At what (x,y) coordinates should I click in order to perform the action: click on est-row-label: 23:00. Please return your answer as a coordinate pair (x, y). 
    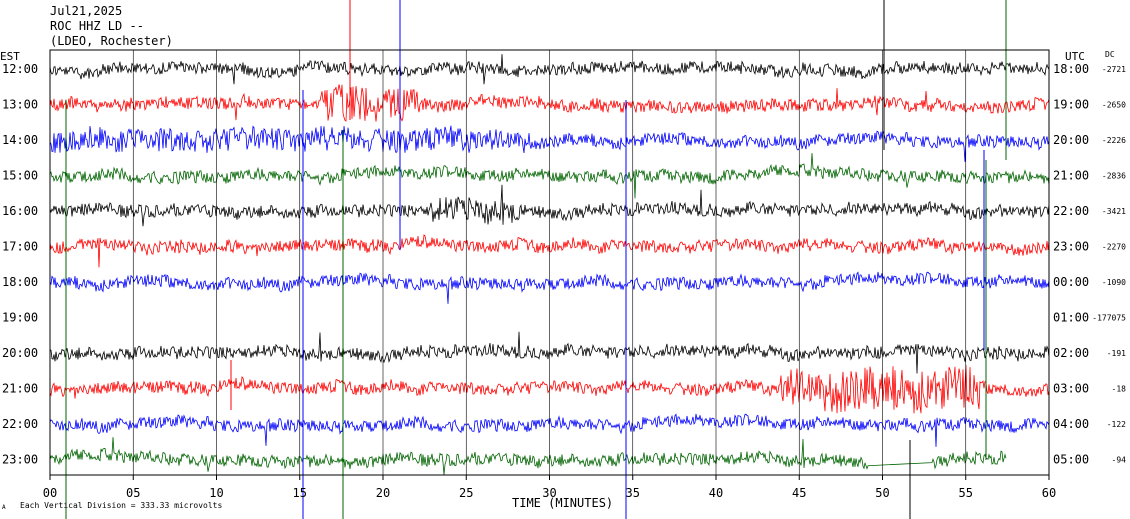
    Looking at the image, I should click on (20, 460).